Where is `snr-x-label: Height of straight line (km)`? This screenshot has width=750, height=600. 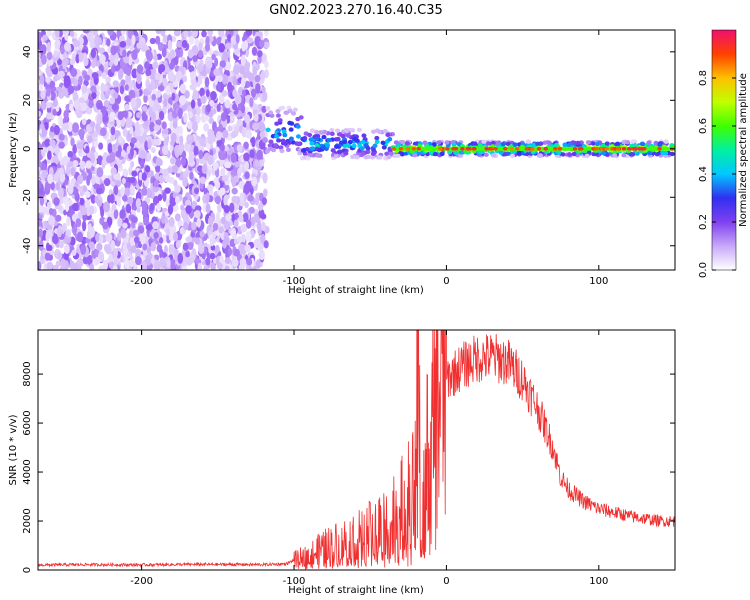 snr-x-label: Height of straight line (km) is located at coordinates (356, 590).